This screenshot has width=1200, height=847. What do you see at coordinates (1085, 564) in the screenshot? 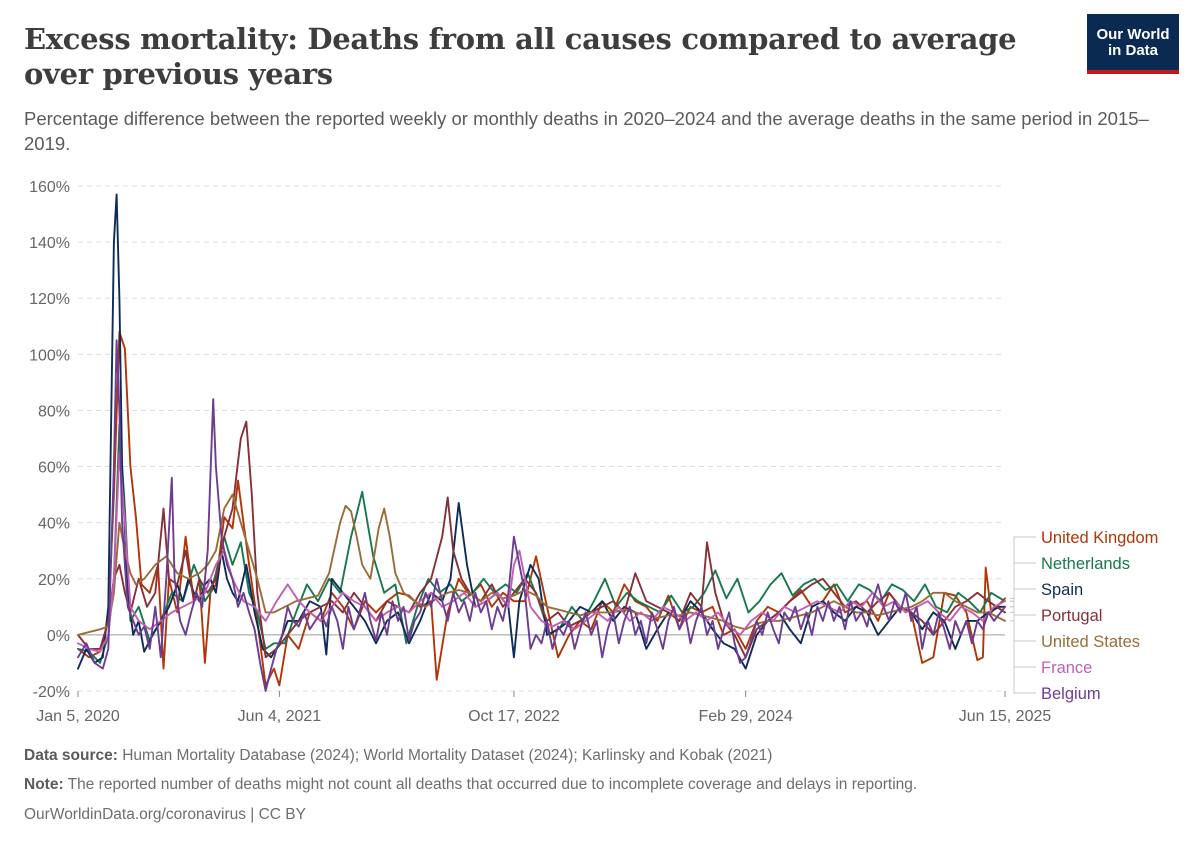
I see `legend-item-netherlands: Netherlands` at bounding box center [1085, 564].